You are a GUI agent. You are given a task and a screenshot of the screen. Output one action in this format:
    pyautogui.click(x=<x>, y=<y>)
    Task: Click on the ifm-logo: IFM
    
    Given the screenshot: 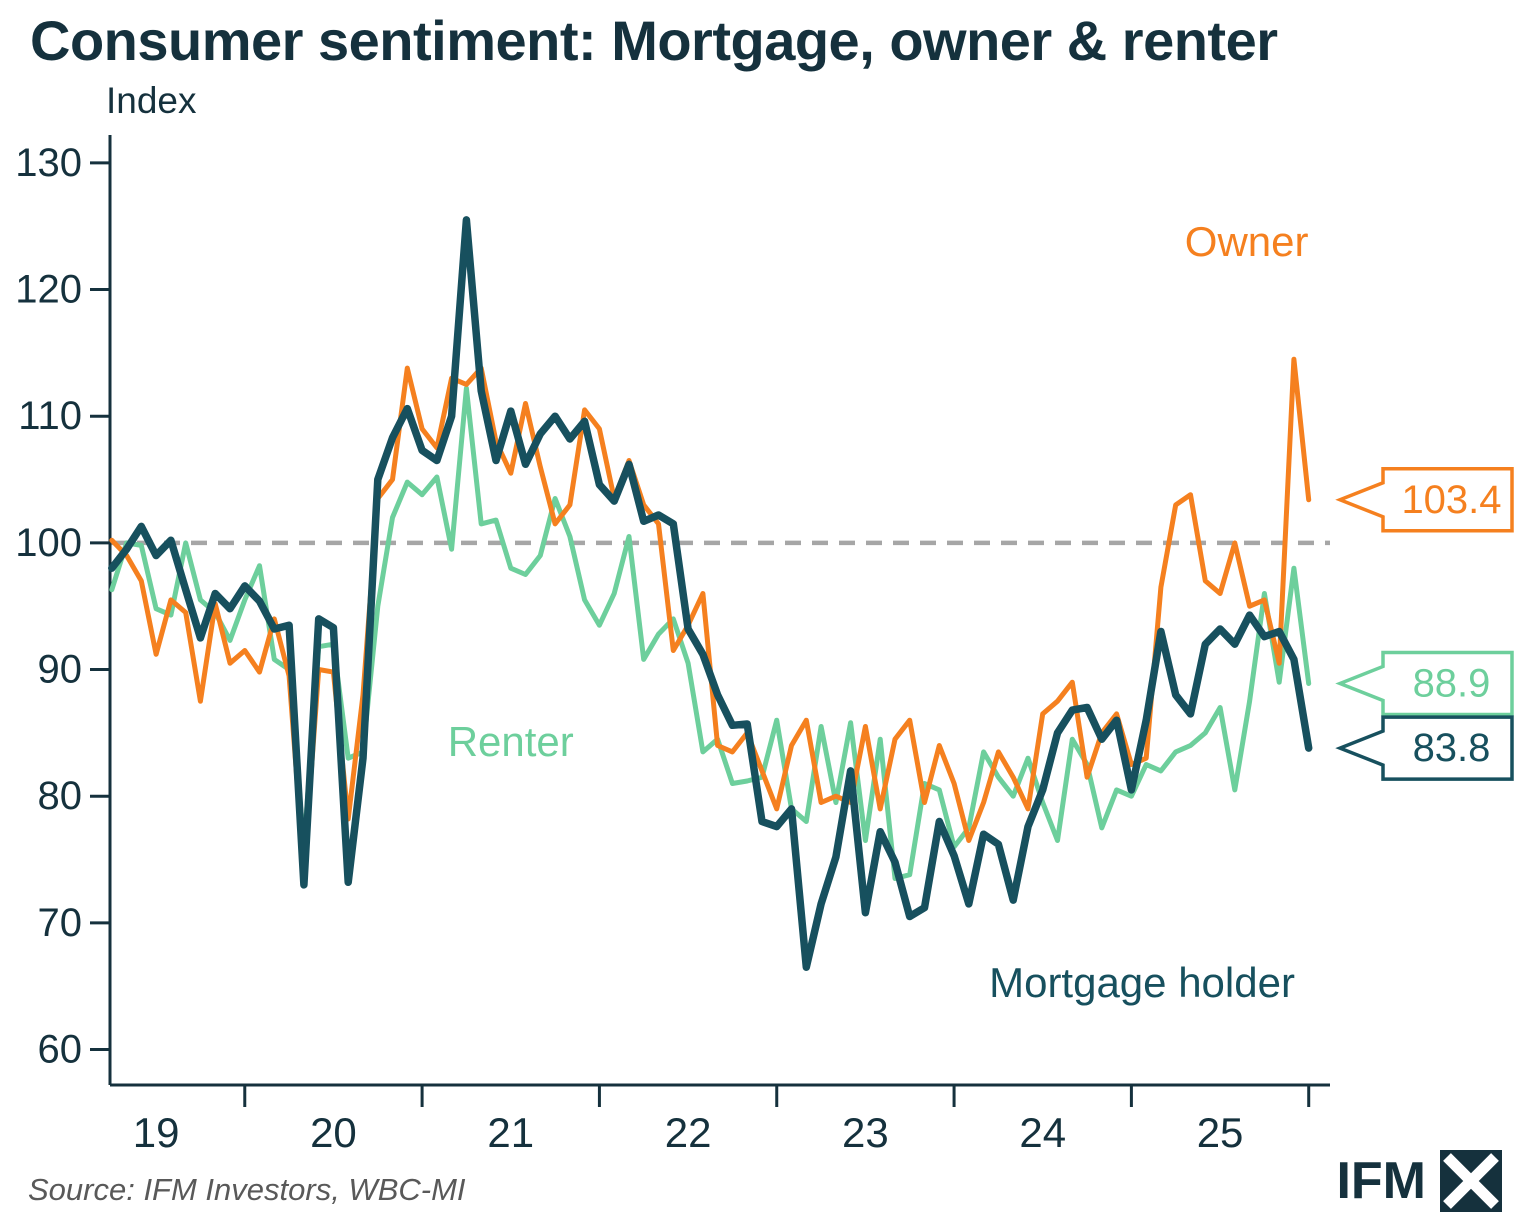 What is the action you would take?
    pyautogui.click(x=1419, y=1181)
    